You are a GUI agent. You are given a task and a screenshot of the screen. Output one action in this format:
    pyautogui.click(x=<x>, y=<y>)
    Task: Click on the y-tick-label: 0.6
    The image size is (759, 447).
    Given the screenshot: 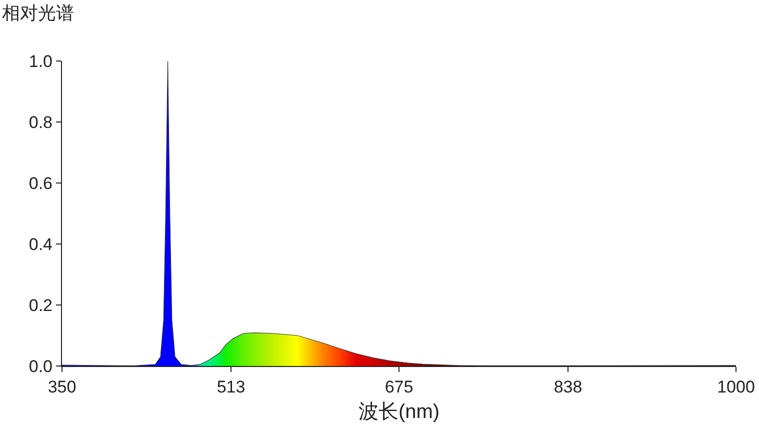 What is the action you would take?
    pyautogui.click(x=40, y=183)
    